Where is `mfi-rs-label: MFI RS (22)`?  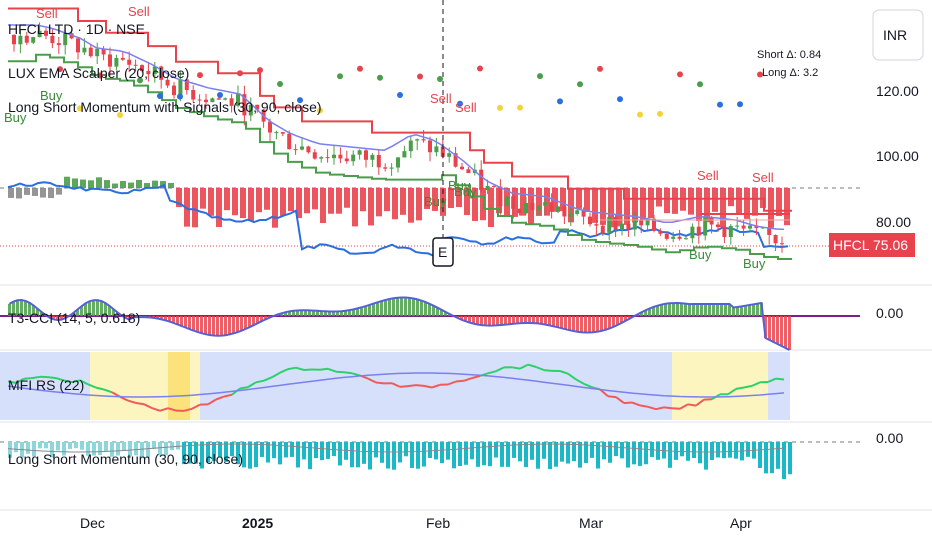 mfi-rs-label: MFI RS (22) is located at coordinates (46, 385).